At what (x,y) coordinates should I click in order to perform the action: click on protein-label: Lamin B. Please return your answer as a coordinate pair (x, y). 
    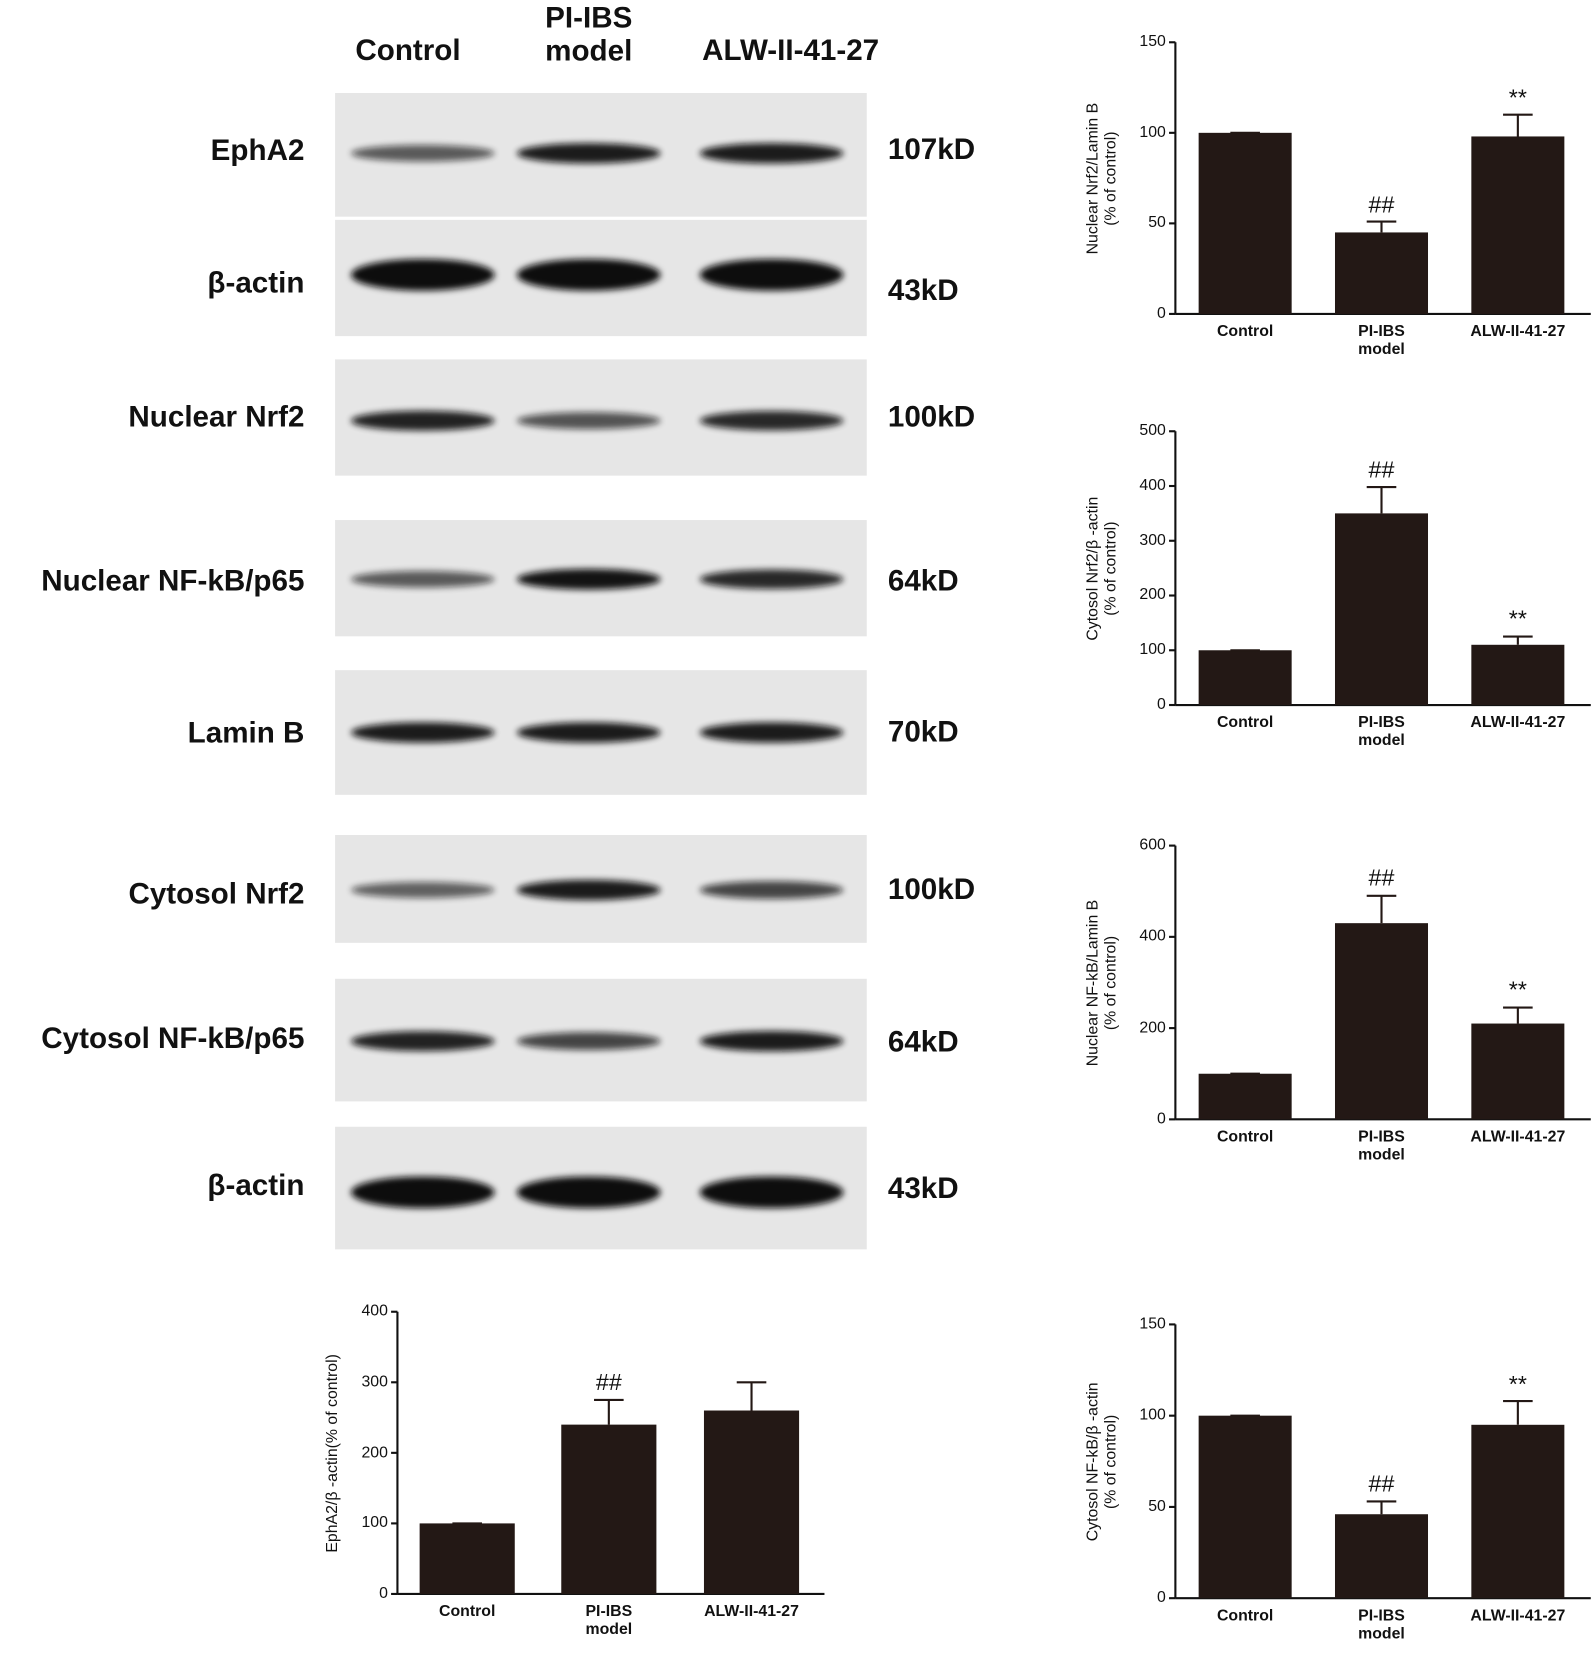
    Looking at the image, I should click on (246, 732).